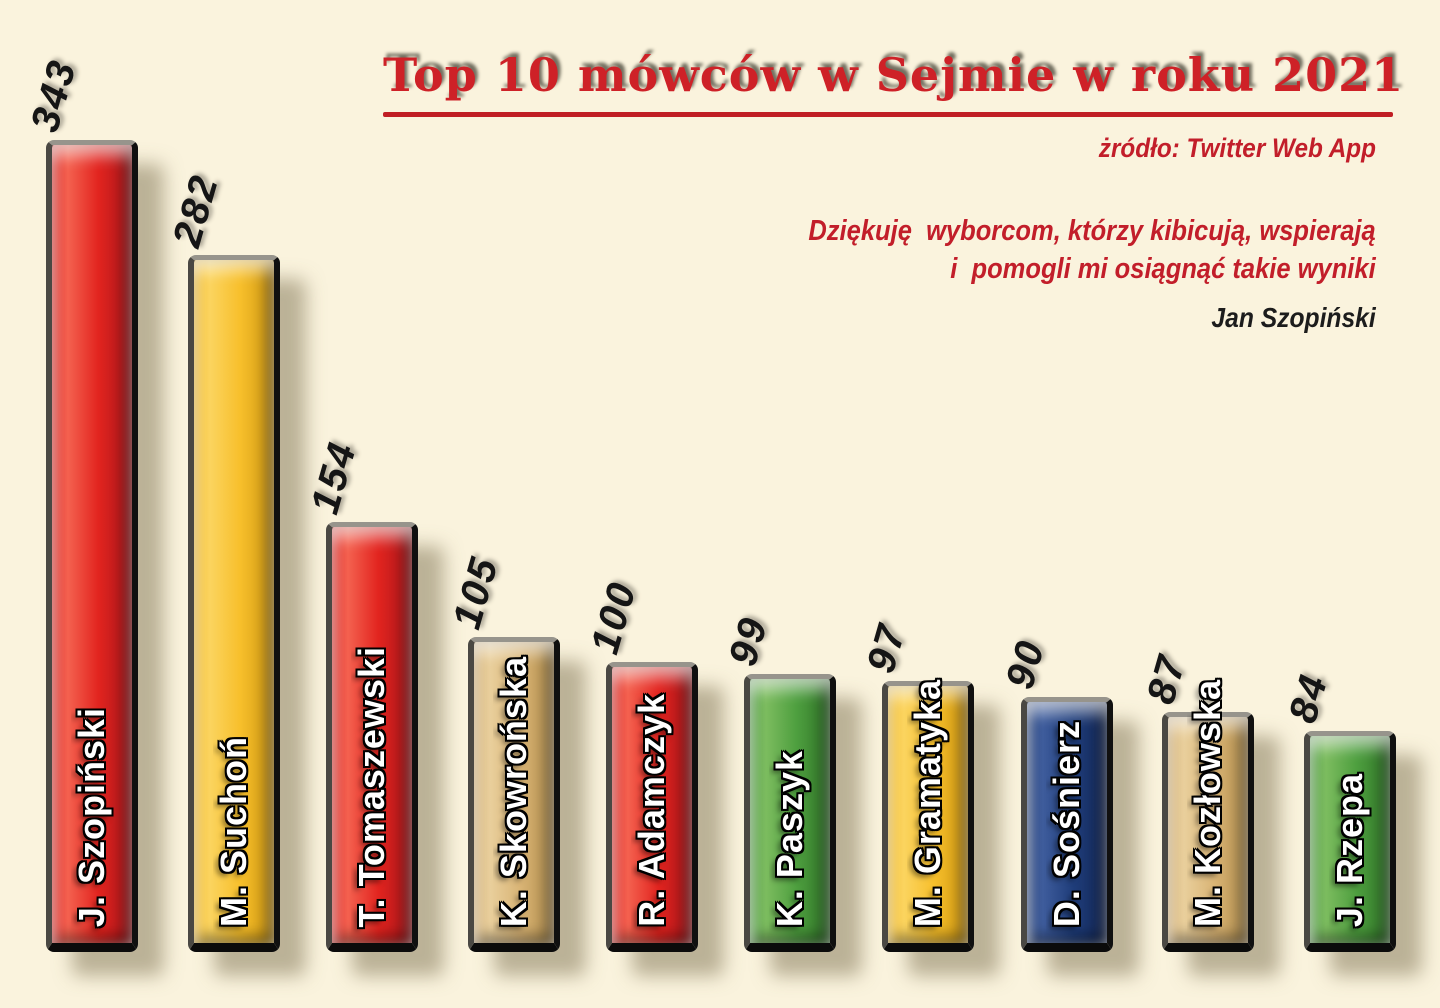  What do you see at coordinates (927, 802) in the screenshot?
I see `bar-category-label: M. Gramatyka` at bounding box center [927, 802].